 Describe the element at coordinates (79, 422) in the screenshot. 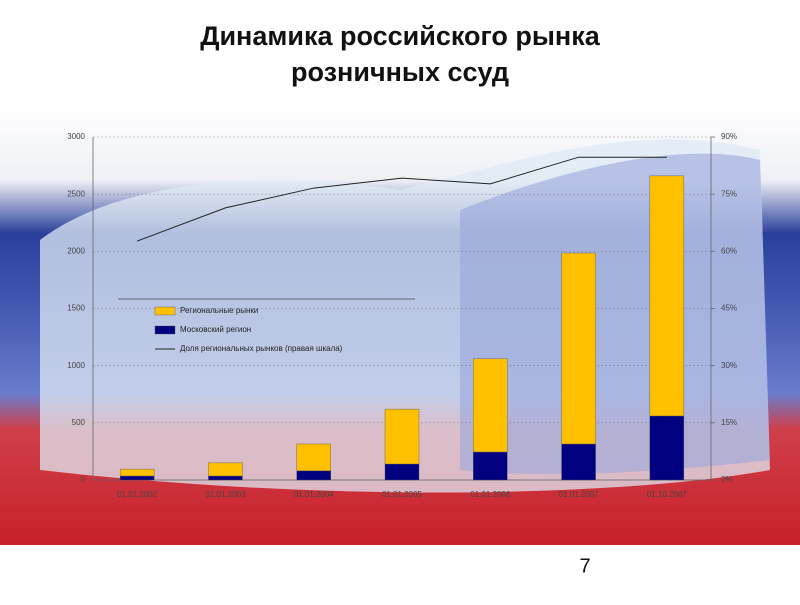

I see `y-tick-label: 500` at that location.